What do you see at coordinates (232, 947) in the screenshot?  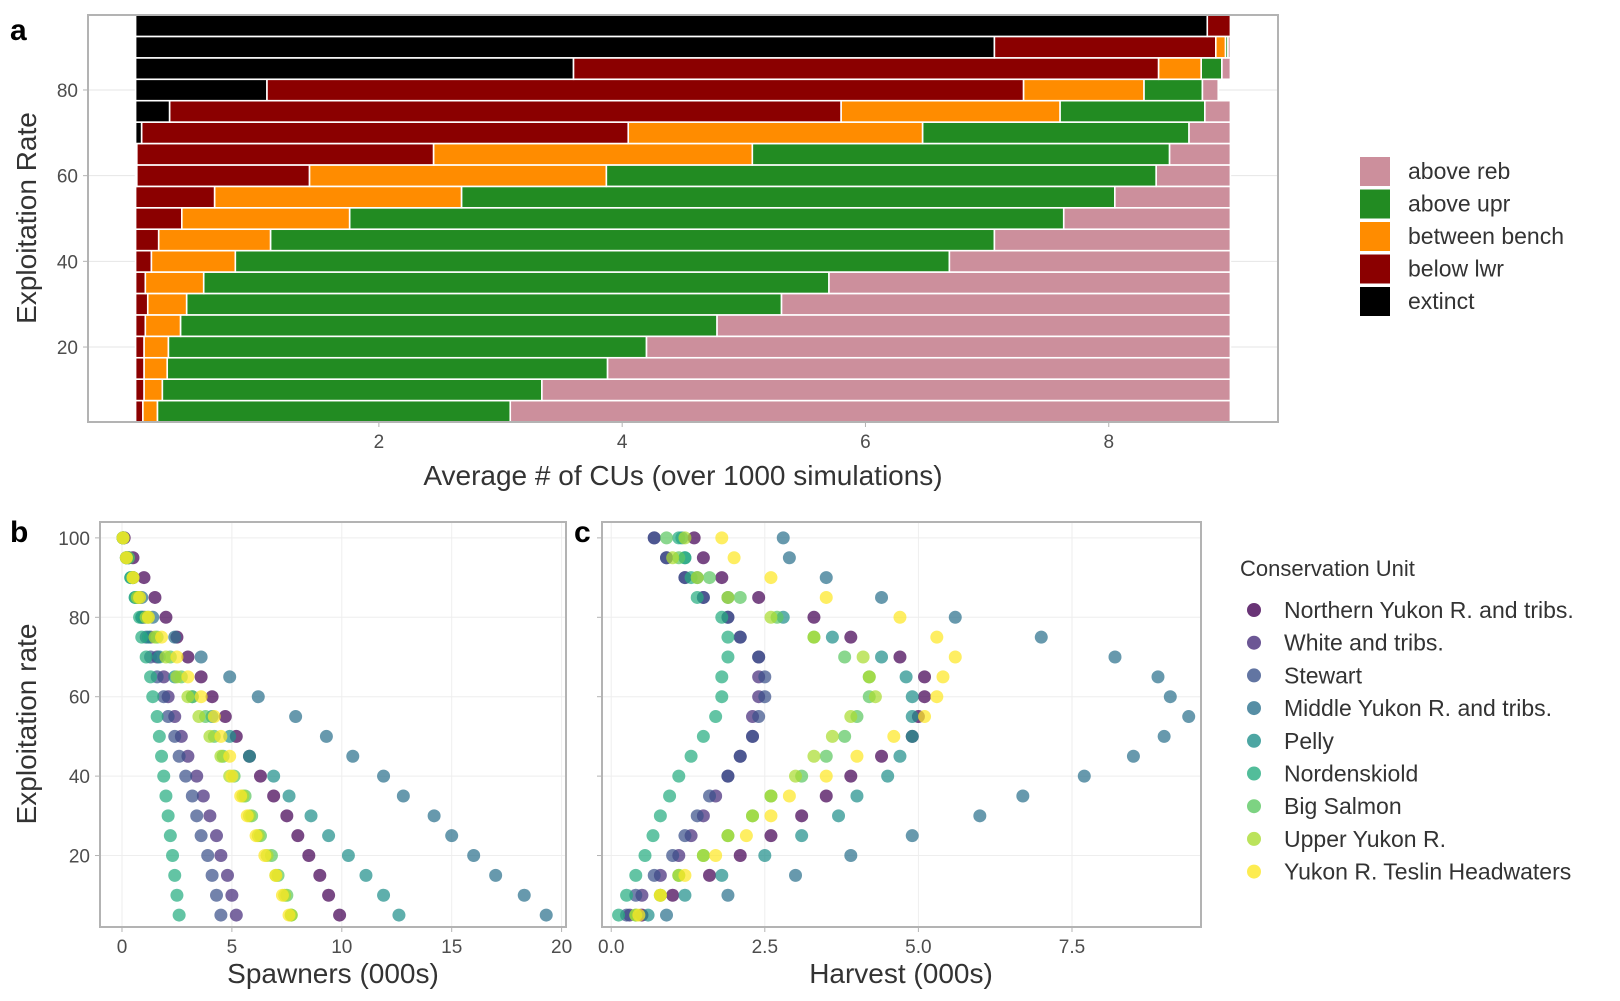 I see `panel-b-x-tick-label: 5` at bounding box center [232, 947].